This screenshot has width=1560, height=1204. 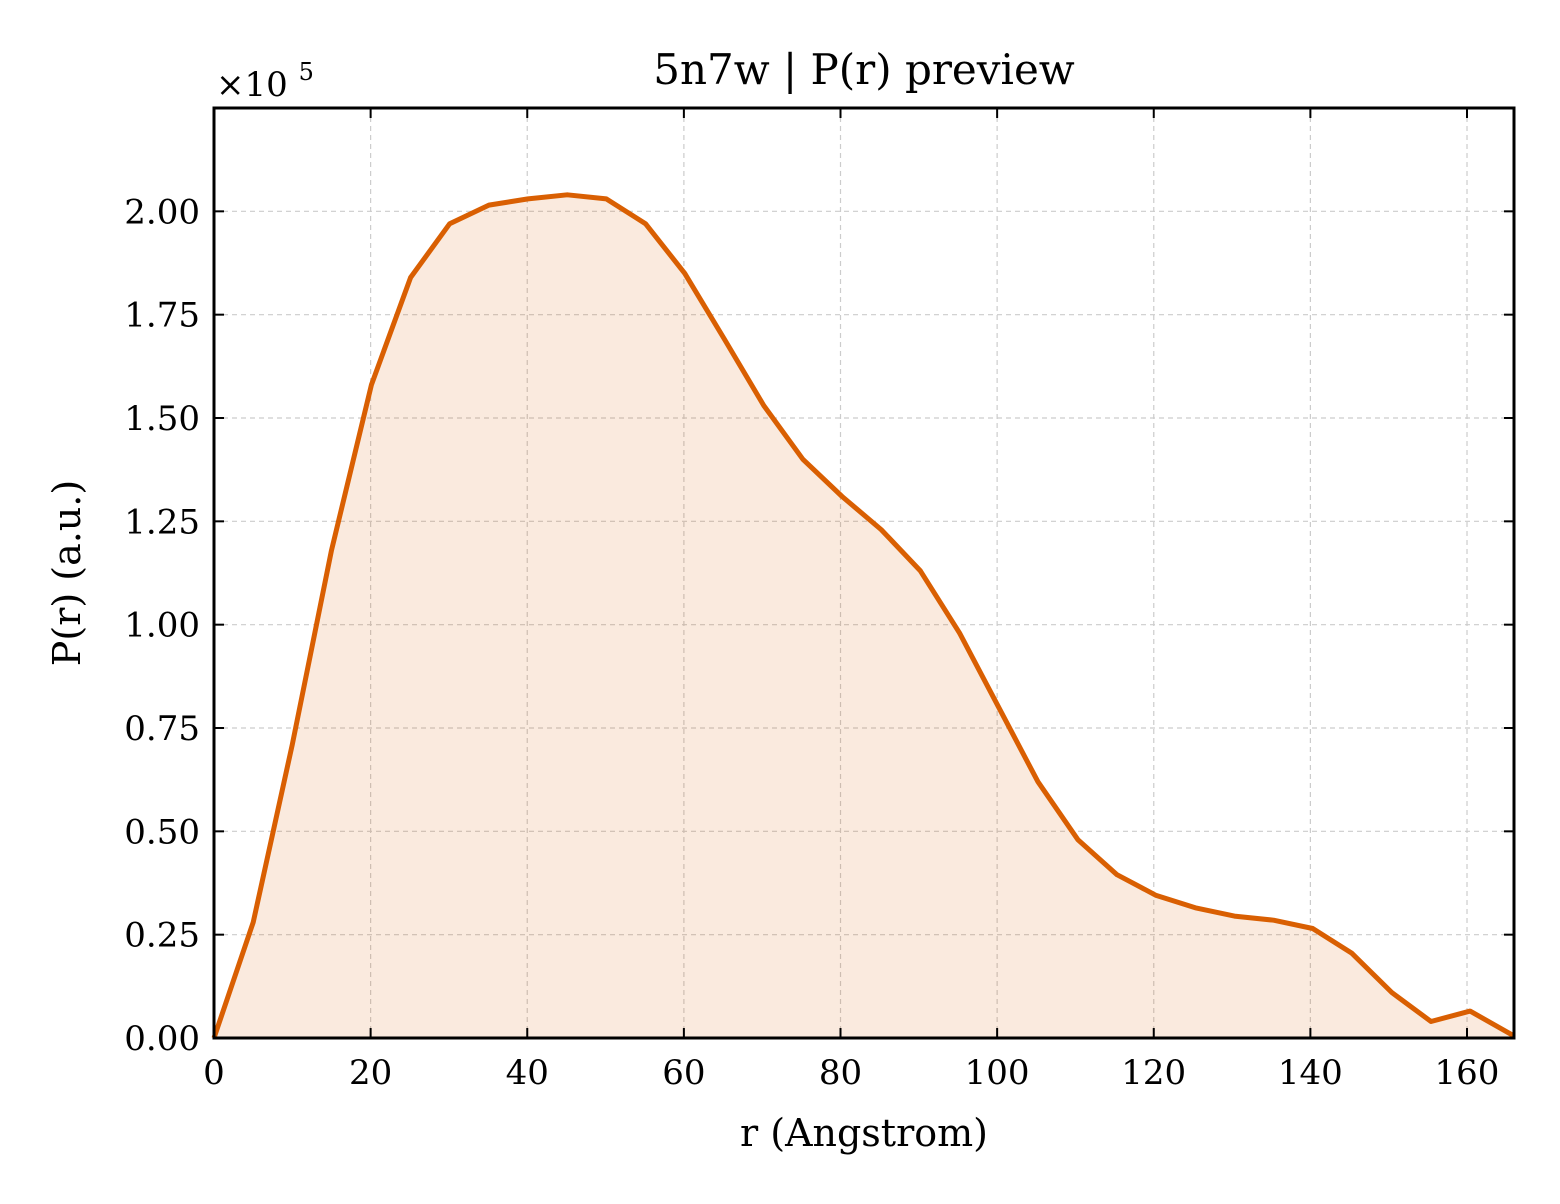 I want to click on y-tick-label: 2.00, so click(x=162, y=212).